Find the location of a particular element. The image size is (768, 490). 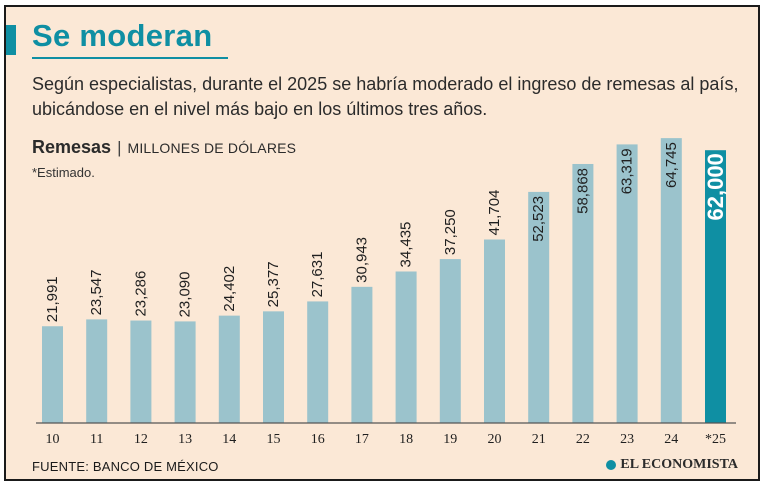

value-label: 41,704 is located at coordinates (494, 213).